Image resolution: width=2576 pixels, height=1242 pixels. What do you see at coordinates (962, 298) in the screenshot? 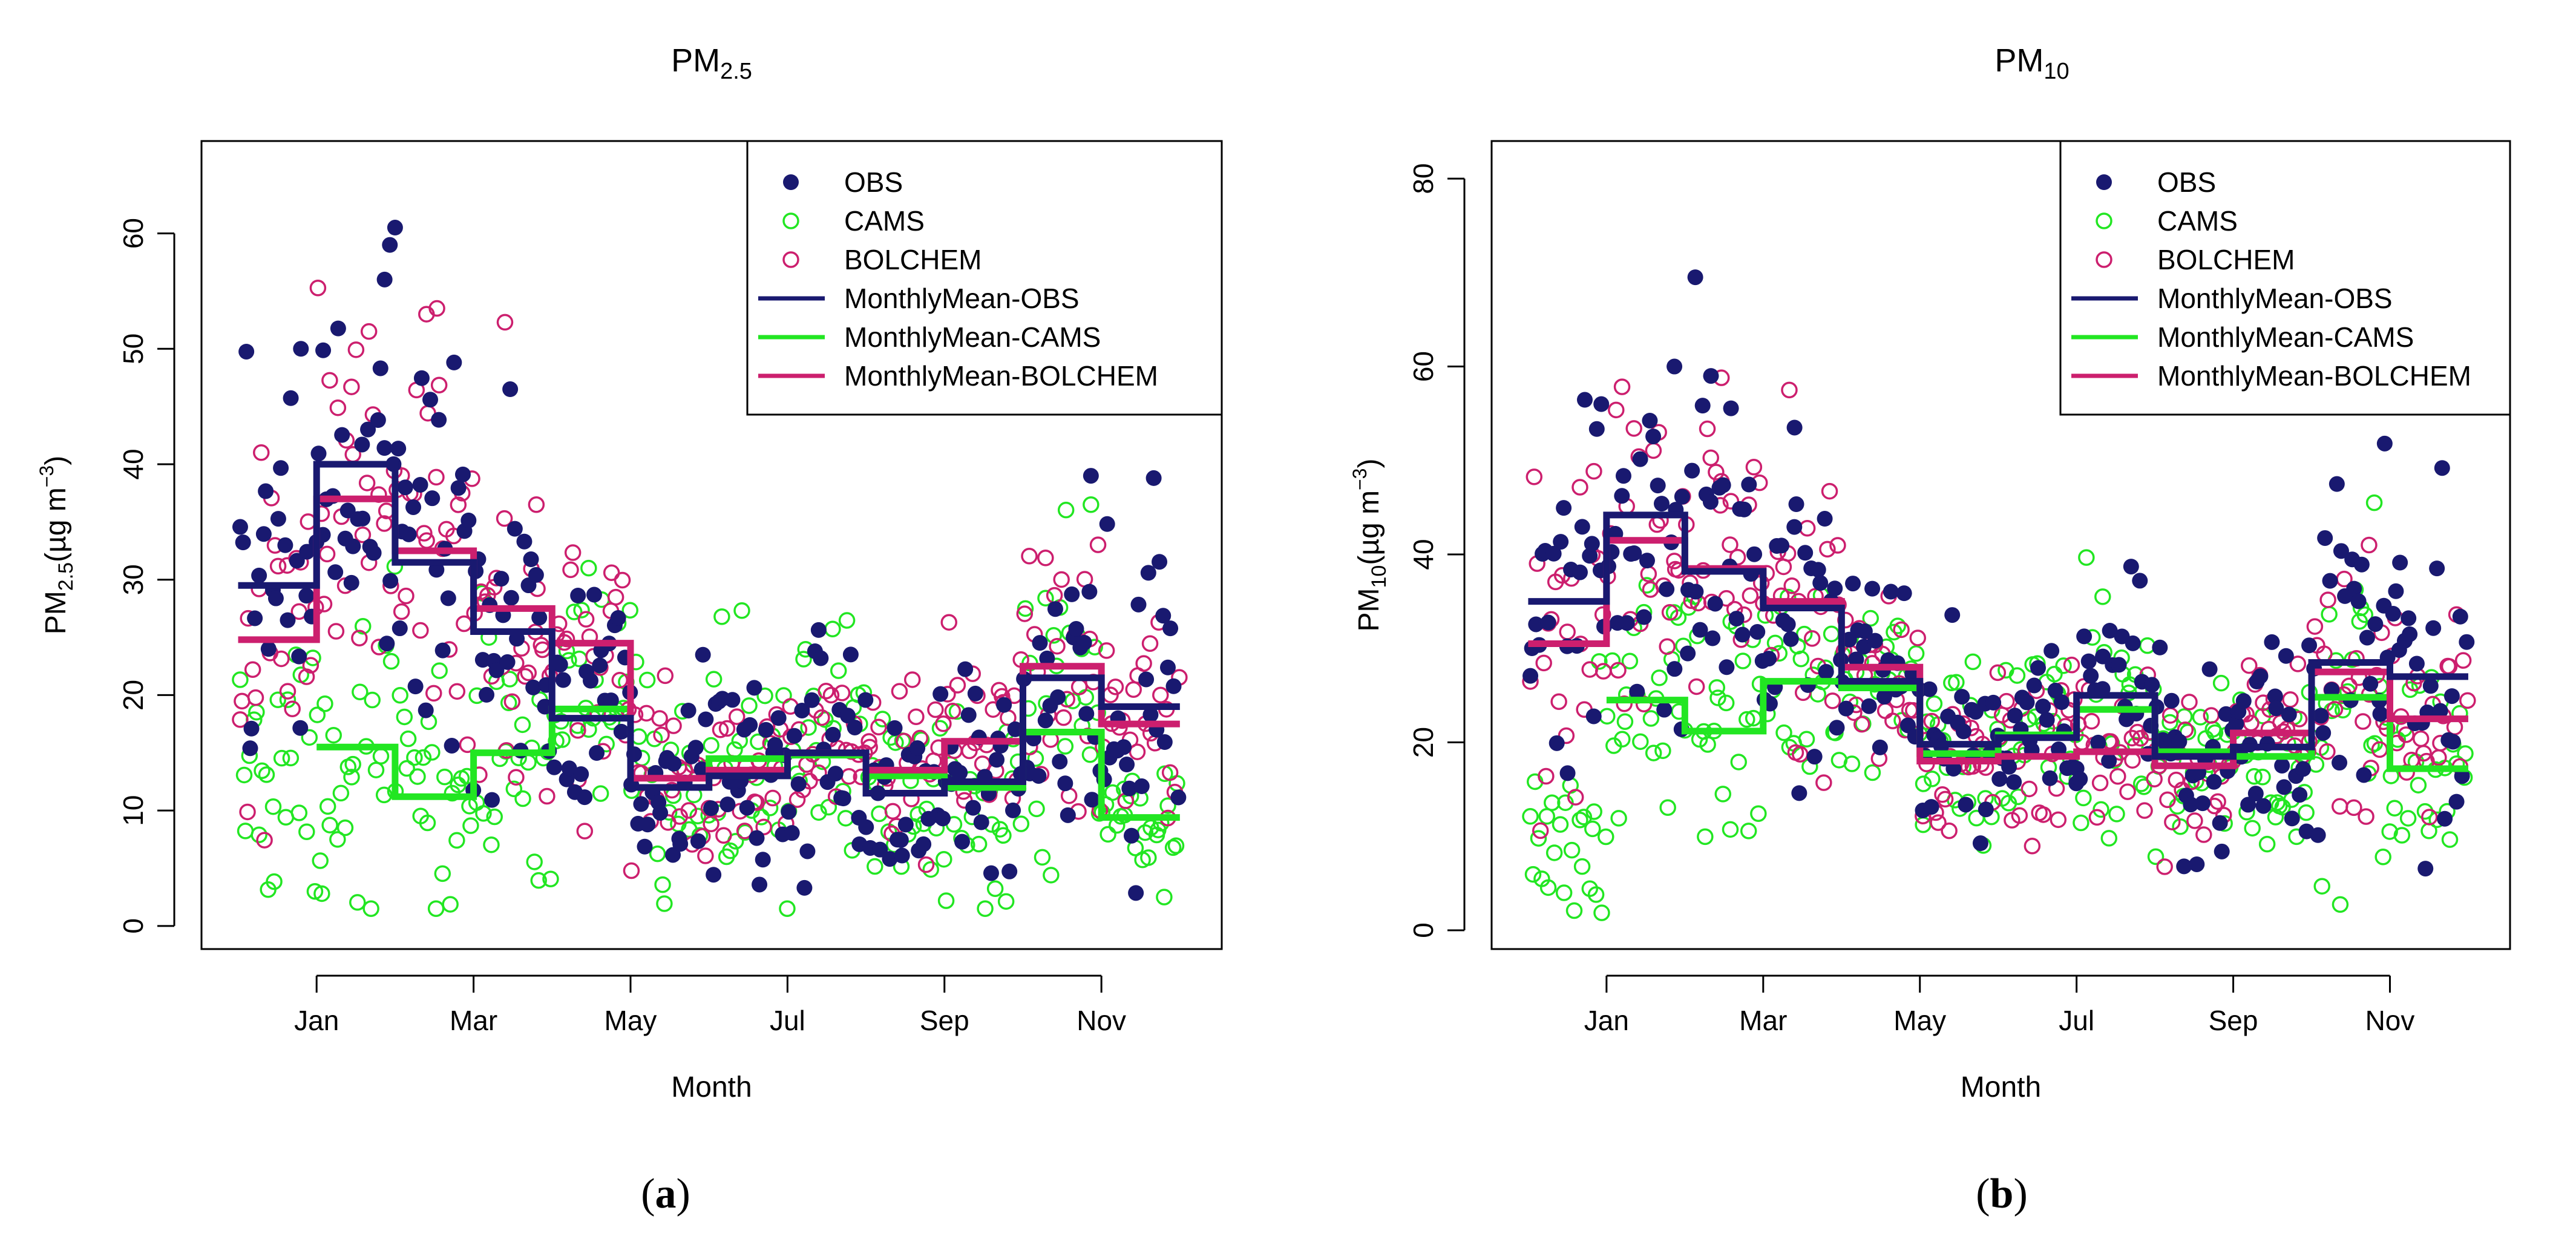
I see `legend-label: MonthlyMean-OBS` at bounding box center [962, 298].